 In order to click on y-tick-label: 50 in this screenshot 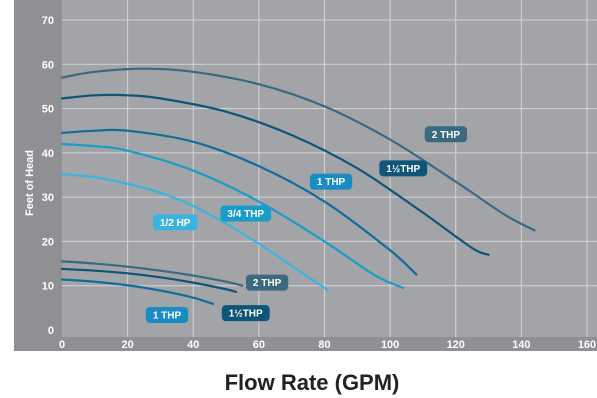, I will do `click(48, 110)`.